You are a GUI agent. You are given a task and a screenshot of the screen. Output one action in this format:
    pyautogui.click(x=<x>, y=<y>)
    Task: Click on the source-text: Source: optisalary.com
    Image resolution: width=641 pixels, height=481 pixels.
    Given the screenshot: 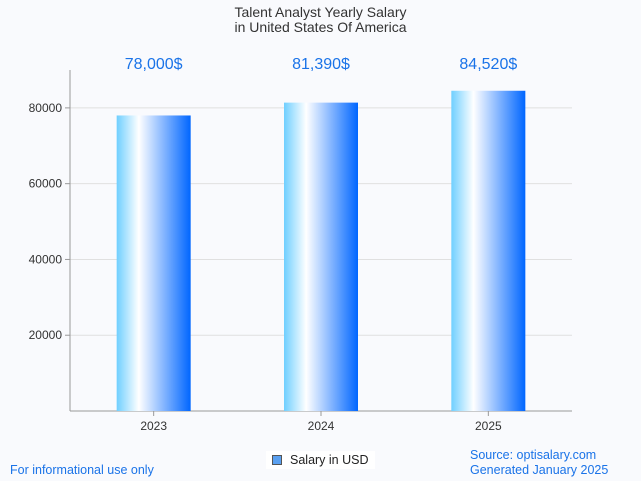 What is the action you would take?
    pyautogui.click(x=533, y=455)
    